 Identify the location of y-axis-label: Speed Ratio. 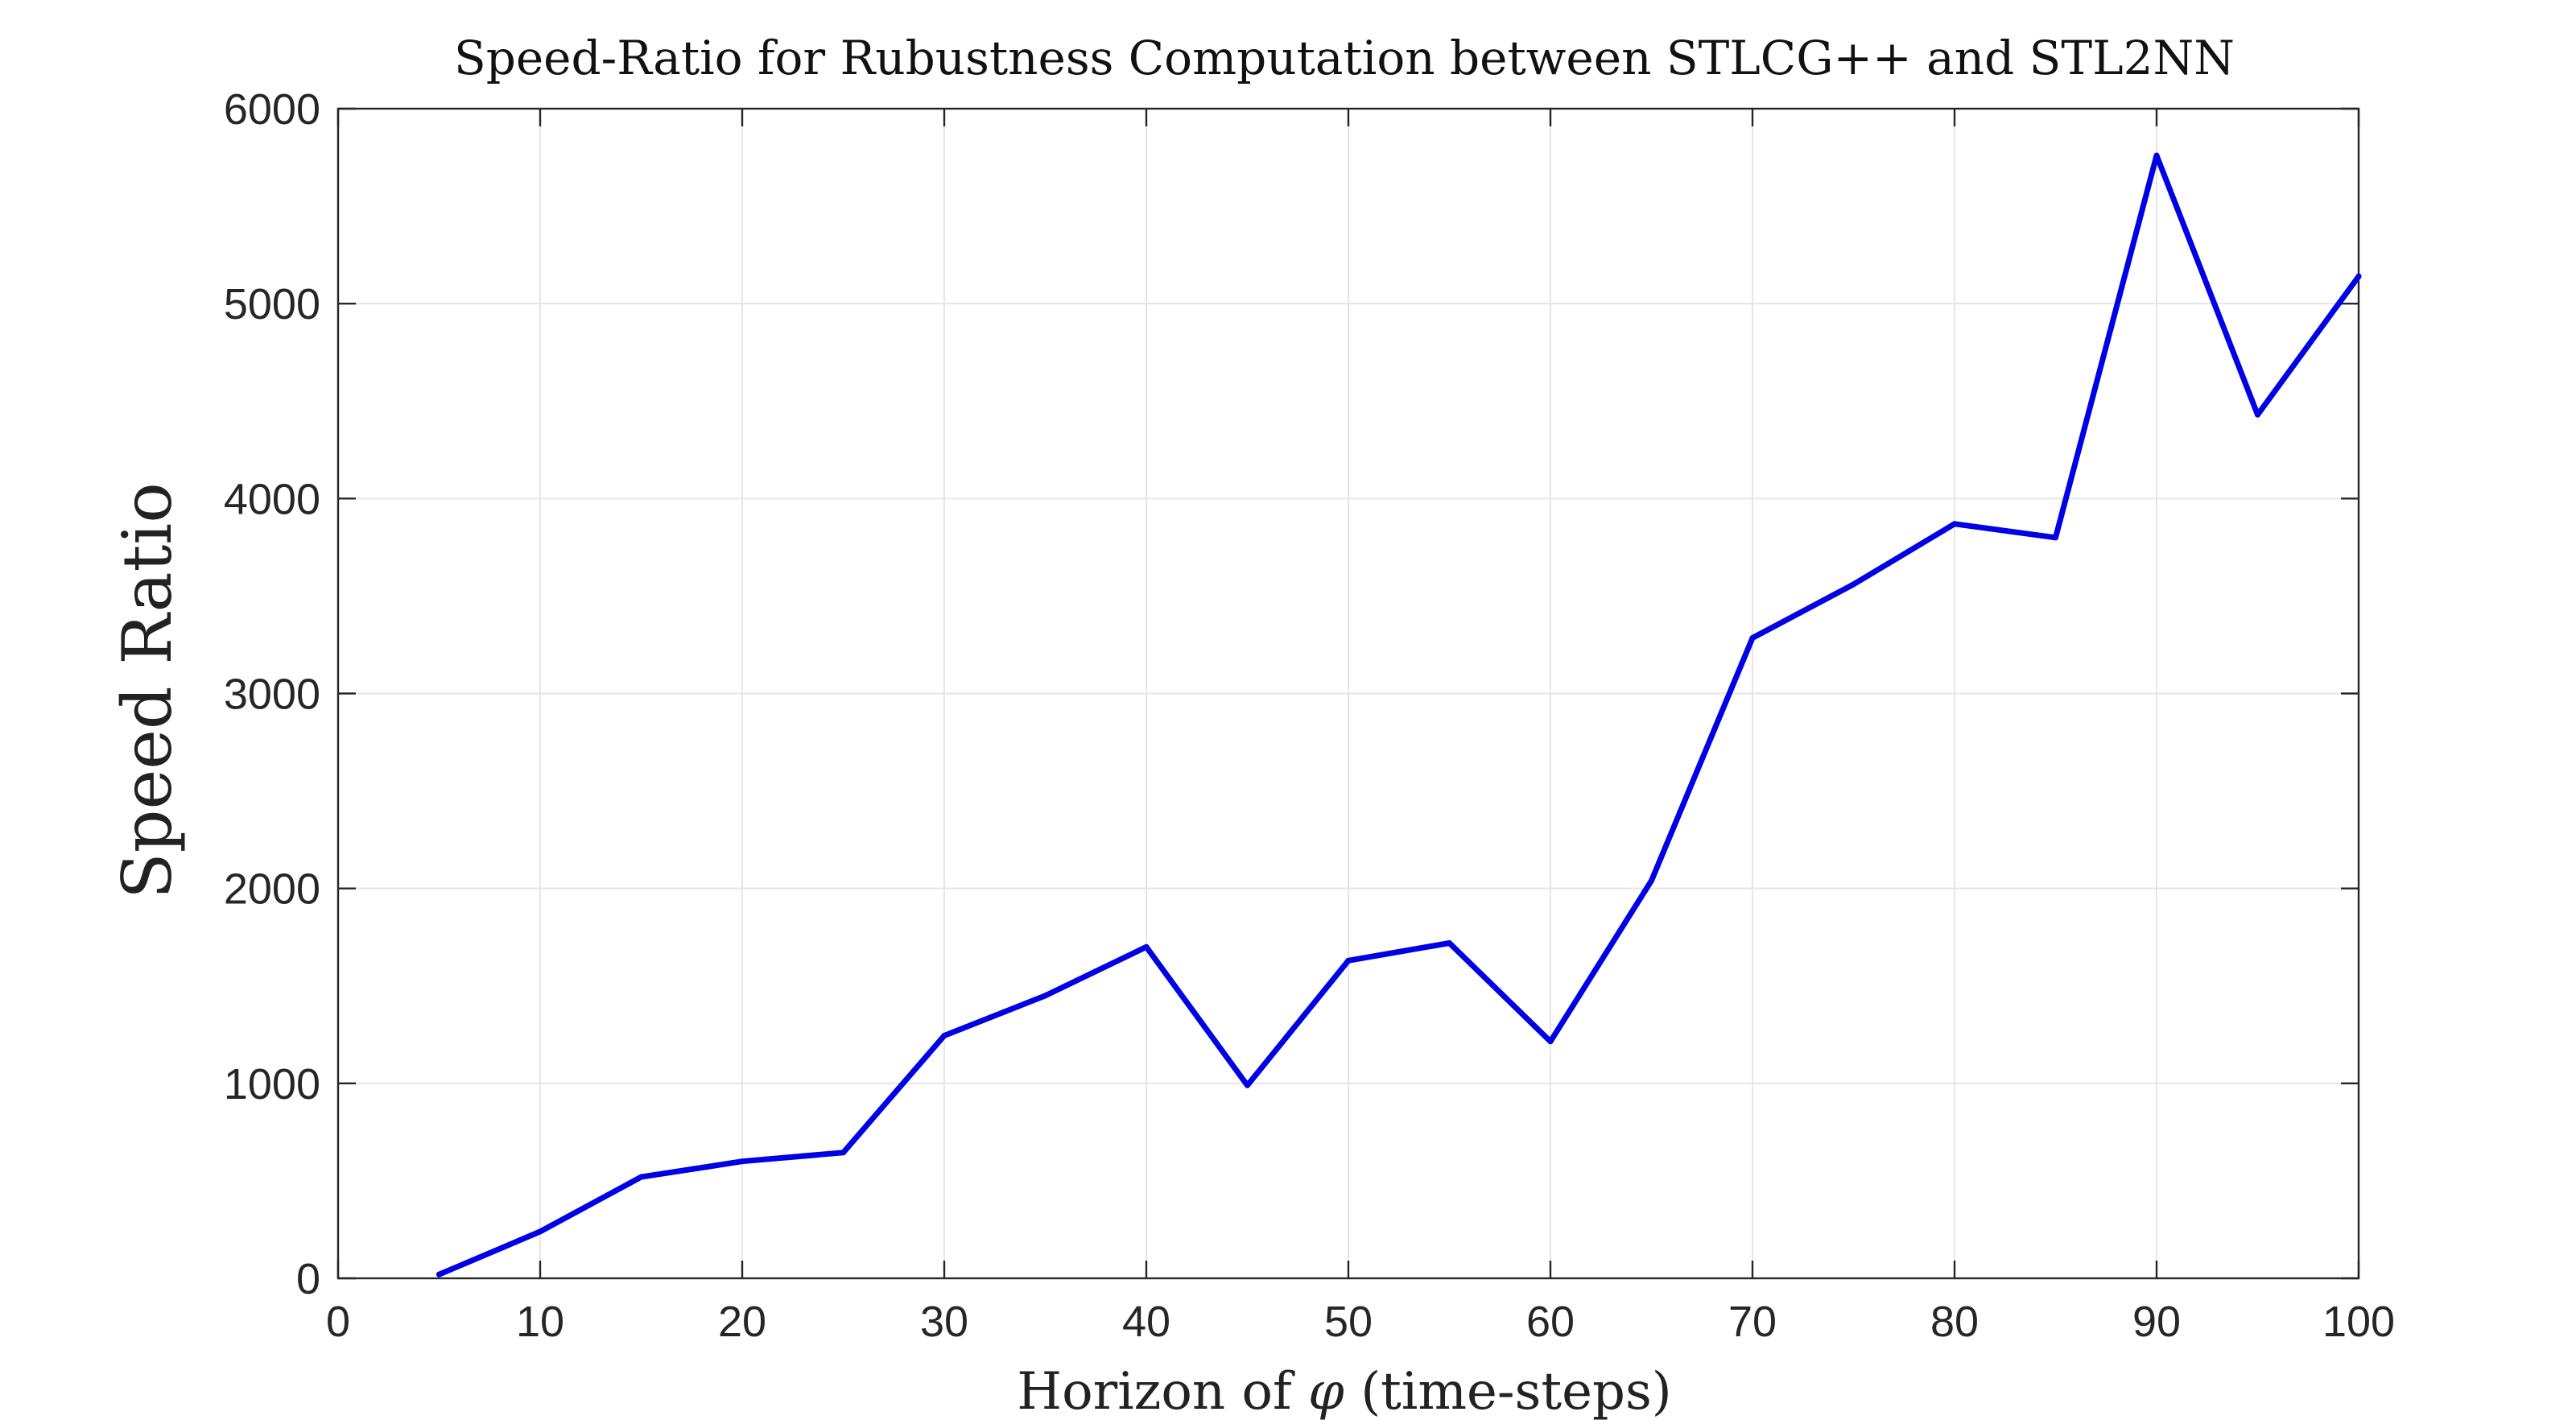
(147, 690).